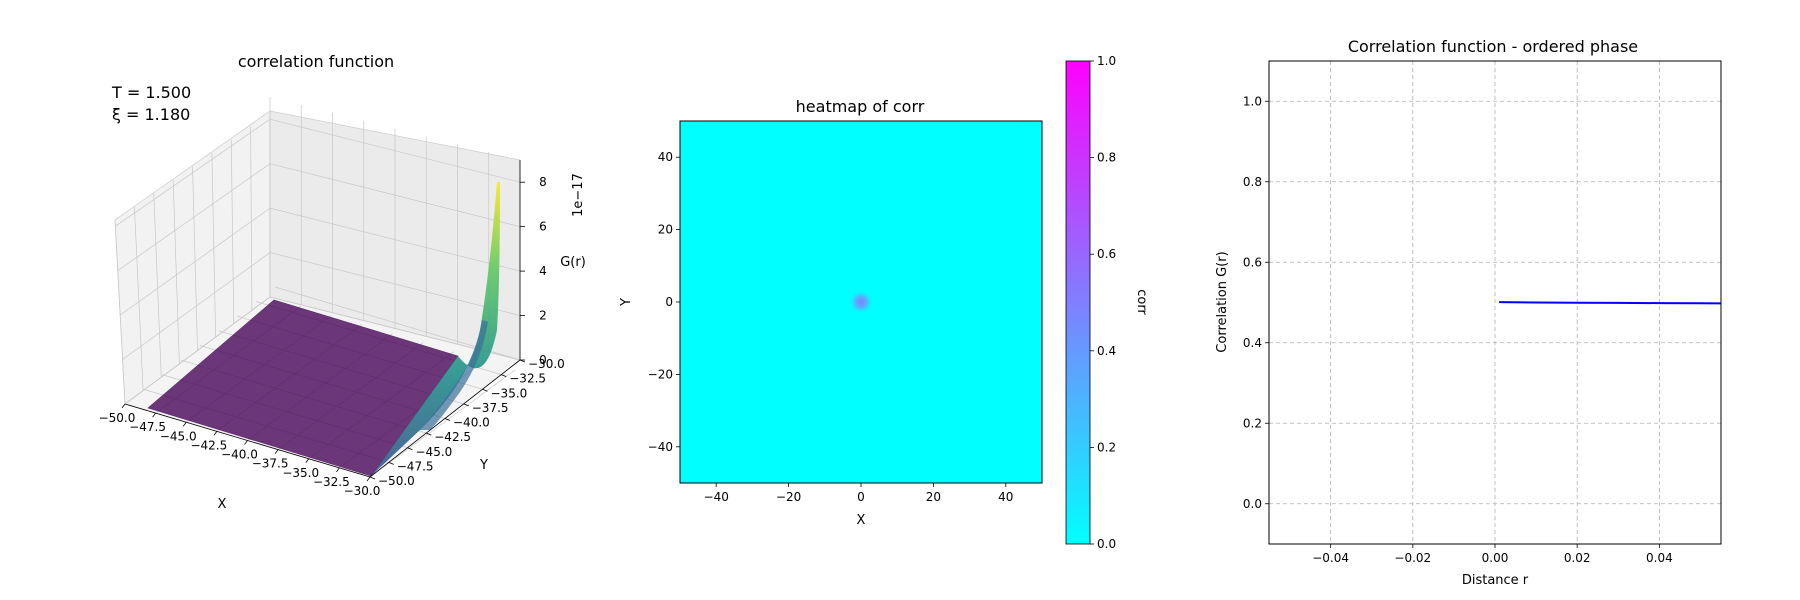  What do you see at coordinates (1141, 302) in the screenshot?
I see `colorbar-label: corr` at bounding box center [1141, 302].